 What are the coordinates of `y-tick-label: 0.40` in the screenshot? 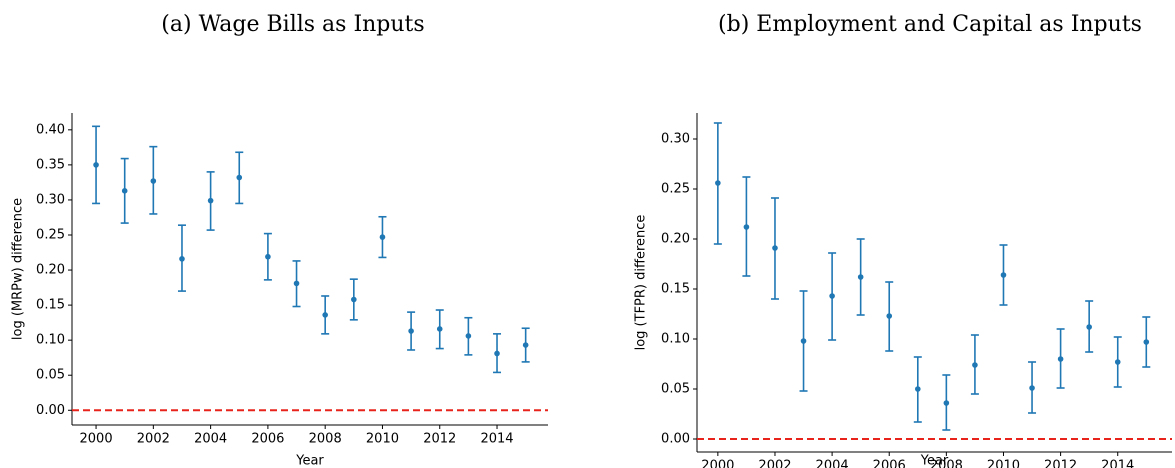 It's located at (50, 129).